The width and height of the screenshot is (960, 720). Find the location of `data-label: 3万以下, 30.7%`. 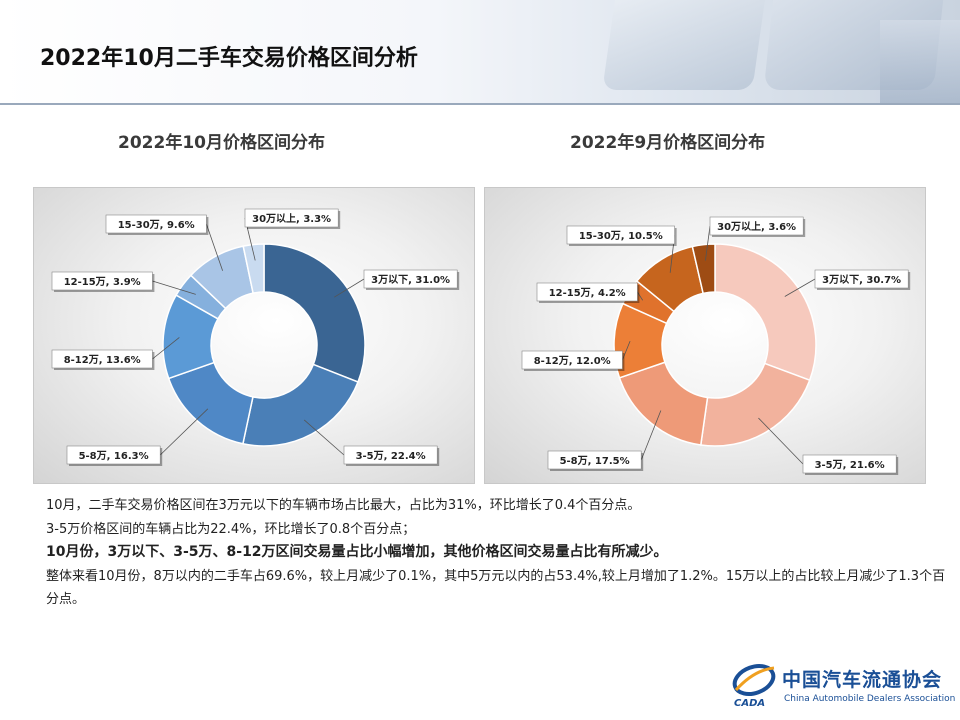

data-label: 3万以下, 30.7% is located at coordinates (861, 280).